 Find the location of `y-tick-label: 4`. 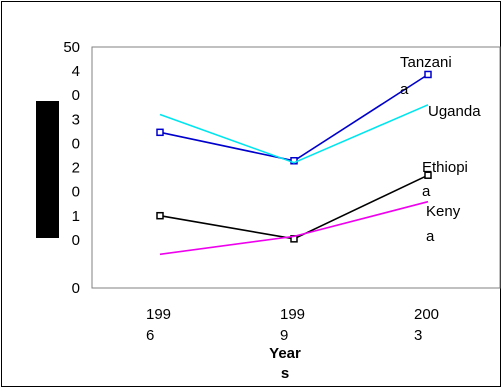

y-tick-label: 4 is located at coordinates (76, 71).